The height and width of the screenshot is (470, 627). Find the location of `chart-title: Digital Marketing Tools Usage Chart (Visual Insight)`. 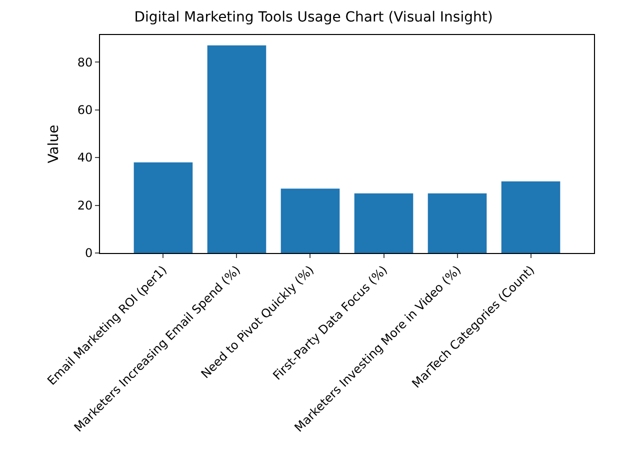

chart-title: Digital Marketing Tools Usage Chart (Visual Insight) is located at coordinates (313, 18).